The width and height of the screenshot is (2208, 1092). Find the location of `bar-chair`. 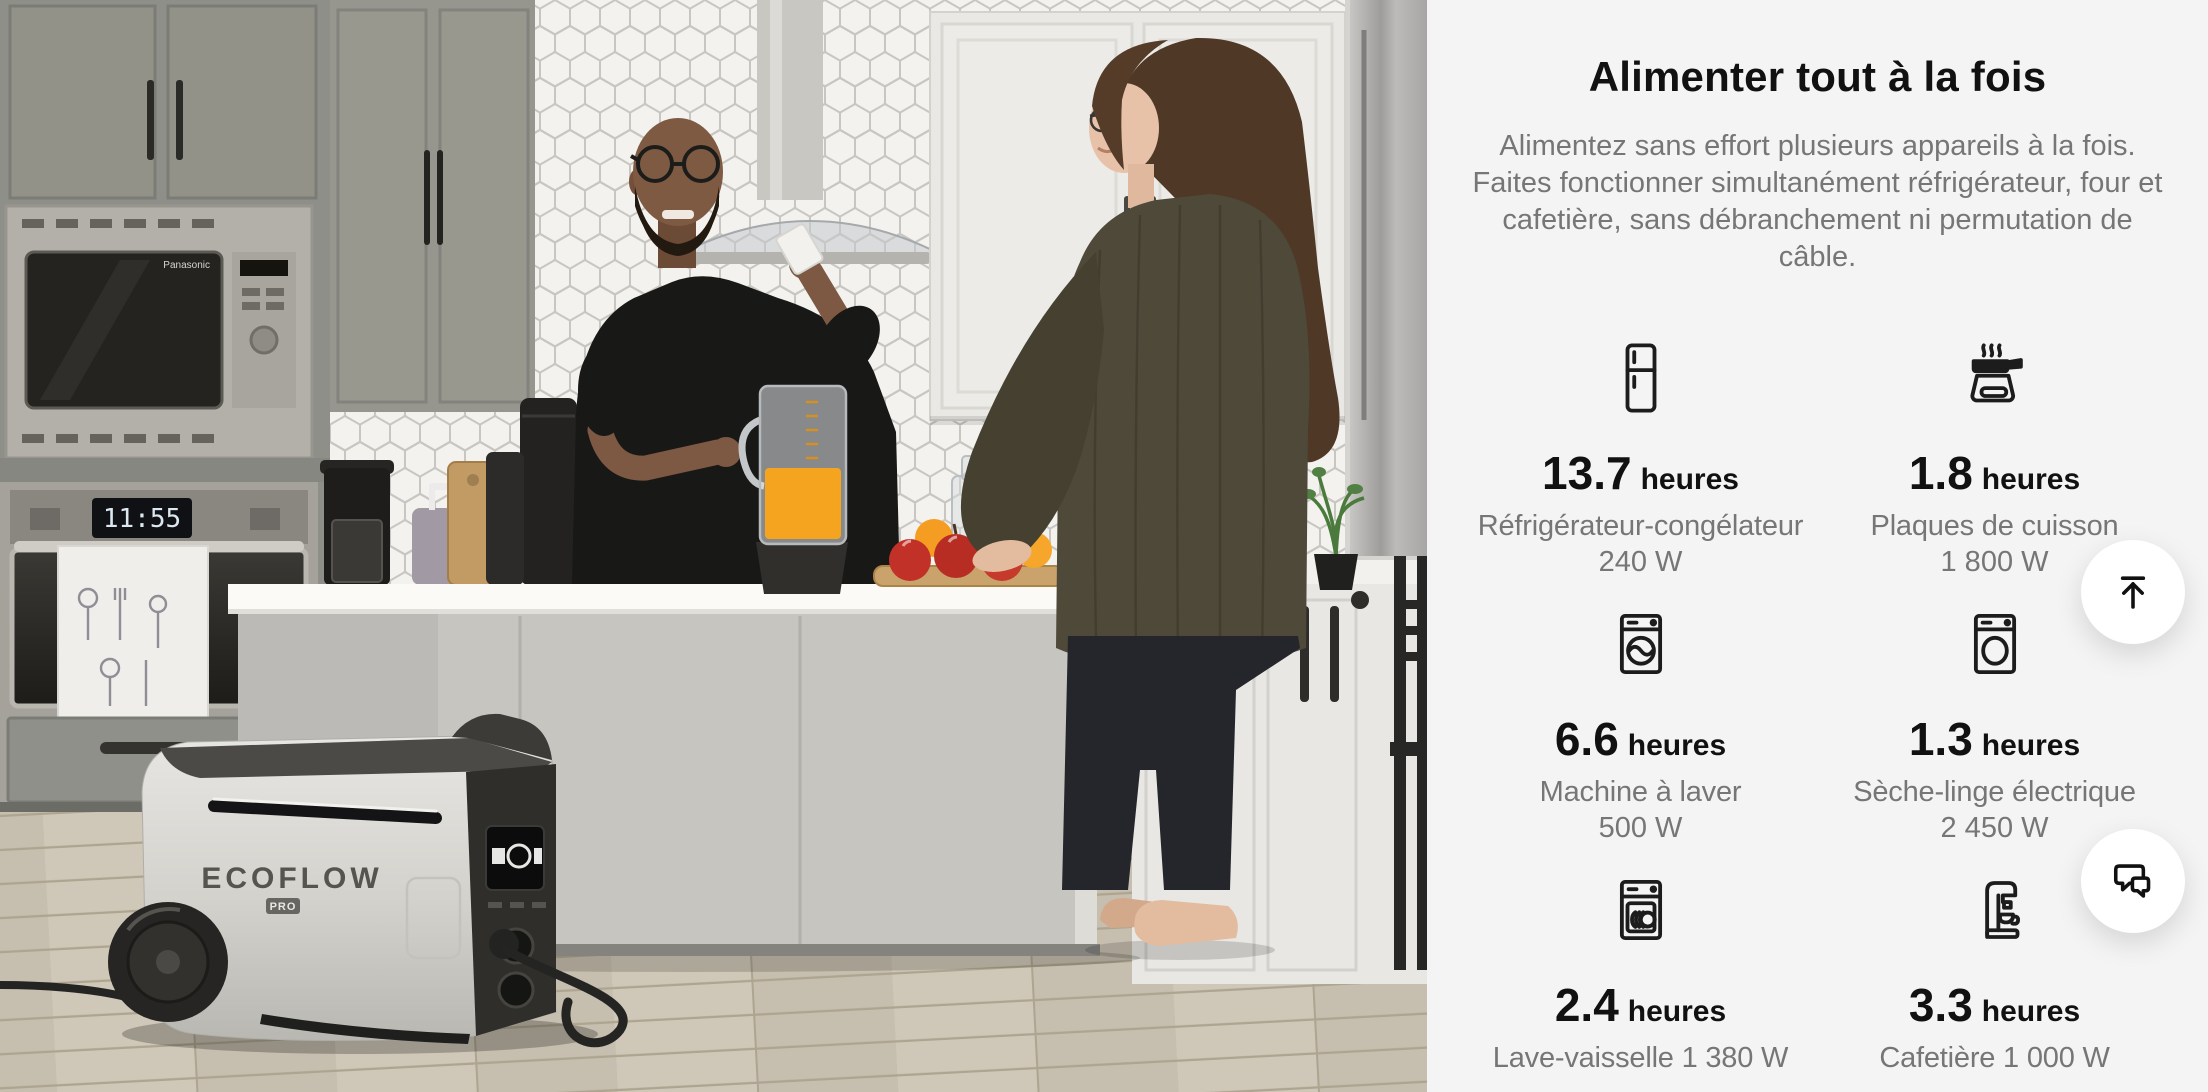

bar-chair is located at coordinates (1408, 763).